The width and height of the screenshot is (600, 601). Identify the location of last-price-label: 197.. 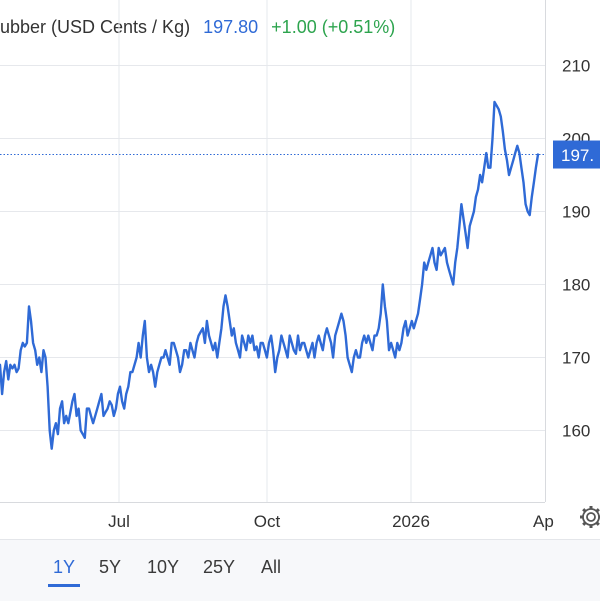
(577, 155).